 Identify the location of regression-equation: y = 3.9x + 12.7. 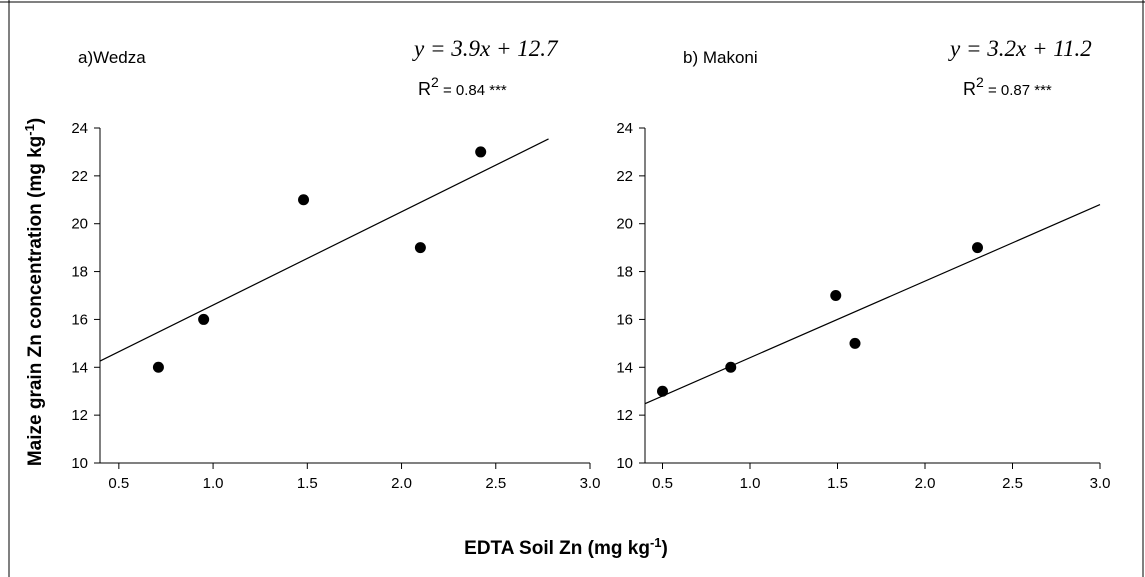
(485, 48).